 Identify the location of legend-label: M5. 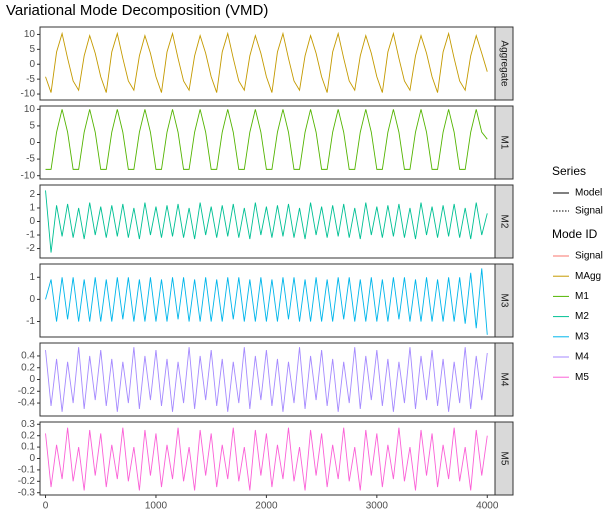
(582, 377).